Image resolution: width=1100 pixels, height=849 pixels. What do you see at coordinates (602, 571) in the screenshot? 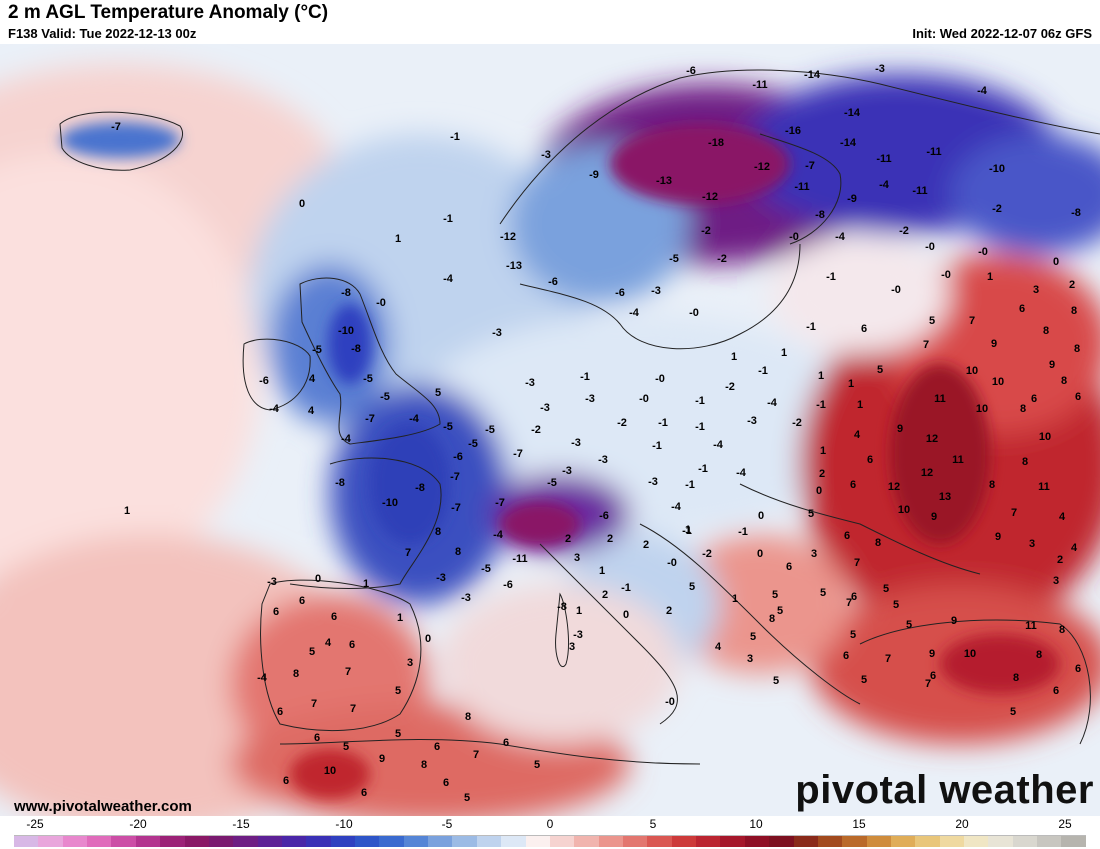
I see `anomaly-label: 1` at bounding box center [602, 571].